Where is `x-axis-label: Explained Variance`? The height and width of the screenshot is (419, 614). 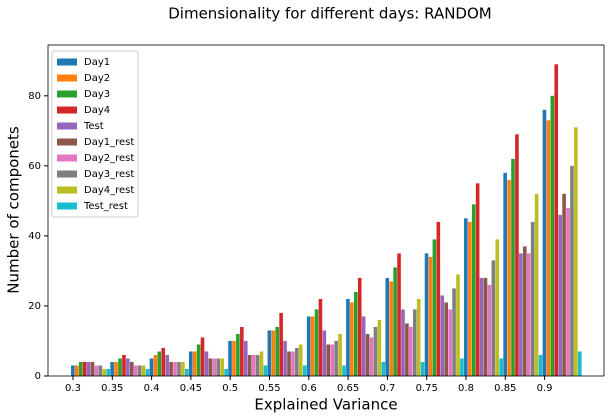 x-axis-label: Explained Variance is located at coordinates (325, 405).